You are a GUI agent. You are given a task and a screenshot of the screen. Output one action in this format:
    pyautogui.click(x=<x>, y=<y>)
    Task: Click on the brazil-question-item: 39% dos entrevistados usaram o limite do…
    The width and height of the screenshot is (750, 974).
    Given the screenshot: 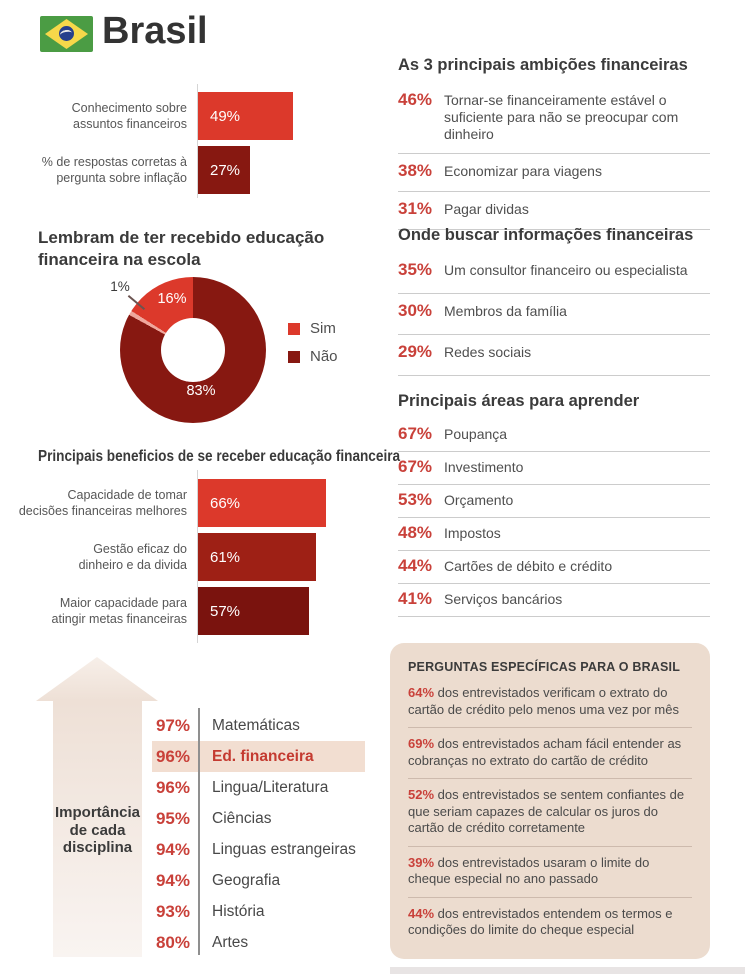 What is the action you would take?
    pyautogui.click(x=550, y=872)
    